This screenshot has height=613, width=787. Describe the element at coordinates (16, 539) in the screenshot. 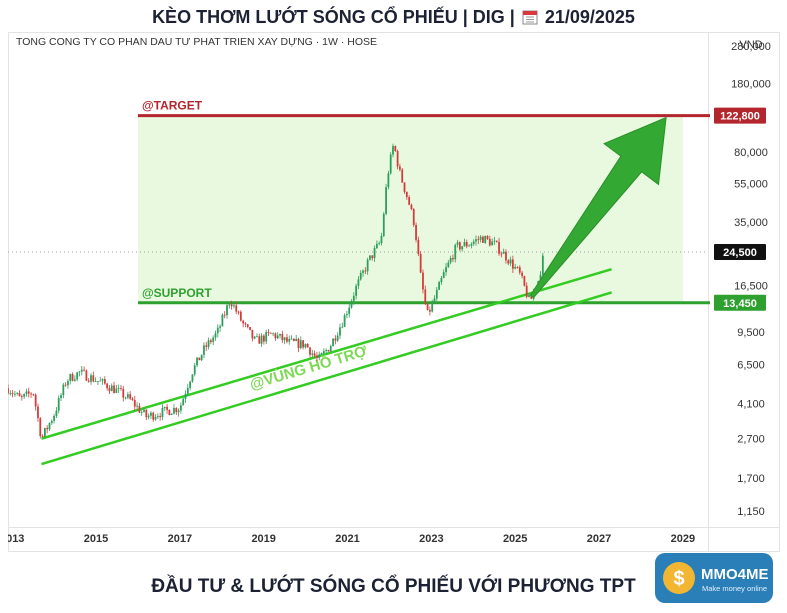

I see `x-tick-label: 2013` at that location.